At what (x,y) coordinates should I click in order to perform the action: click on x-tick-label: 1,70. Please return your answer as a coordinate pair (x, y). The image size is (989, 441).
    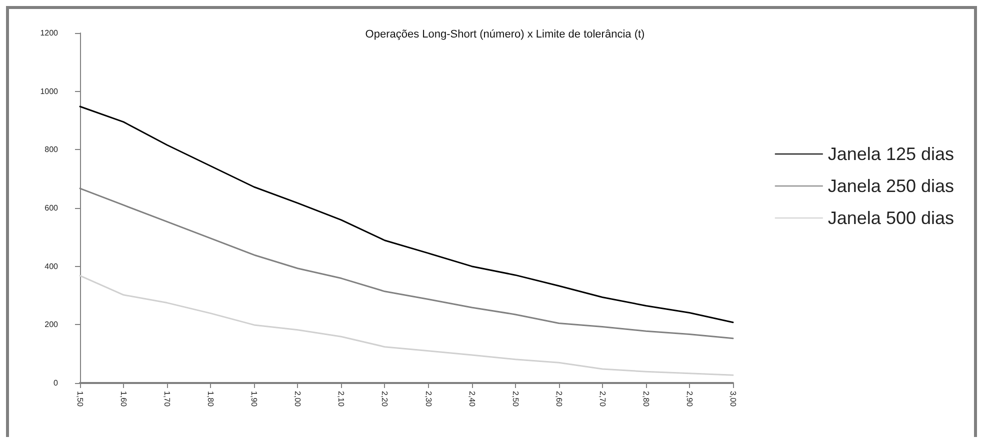
    Looking at the image, I should click on (167, 399).